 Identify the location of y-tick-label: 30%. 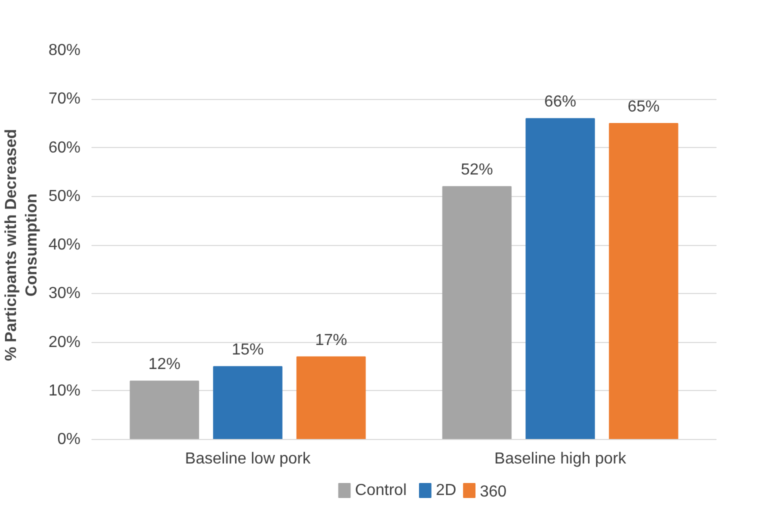
(64, 293).